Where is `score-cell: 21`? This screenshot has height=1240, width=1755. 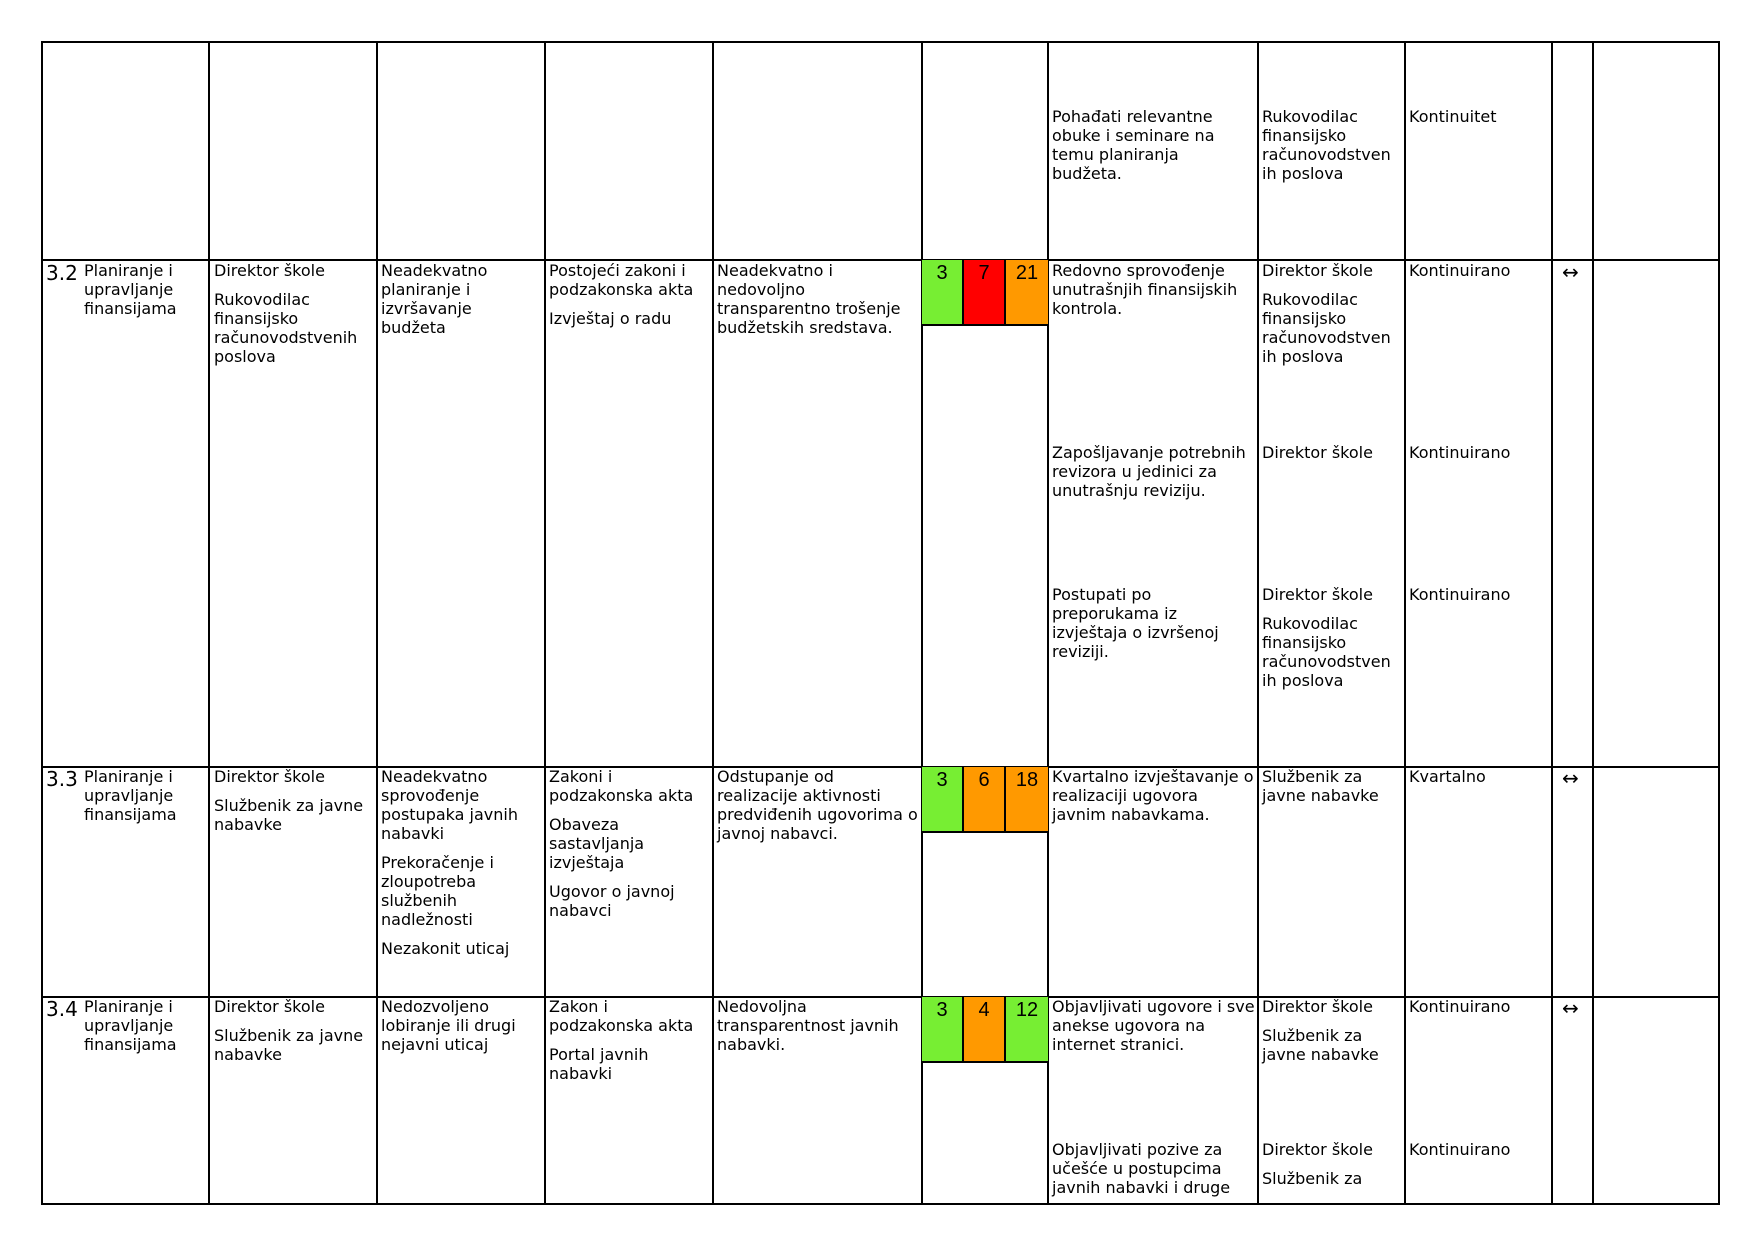 score-cell: 21 is located at coordinates (1027, 292).